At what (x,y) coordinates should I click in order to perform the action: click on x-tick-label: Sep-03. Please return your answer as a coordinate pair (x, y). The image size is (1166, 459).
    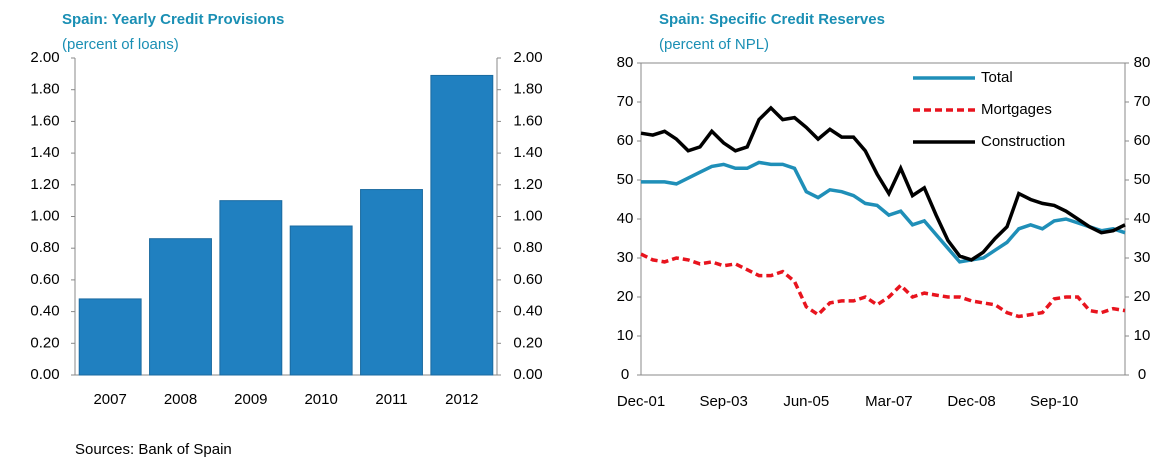
    Looking at the image, I should click on (723, 401).